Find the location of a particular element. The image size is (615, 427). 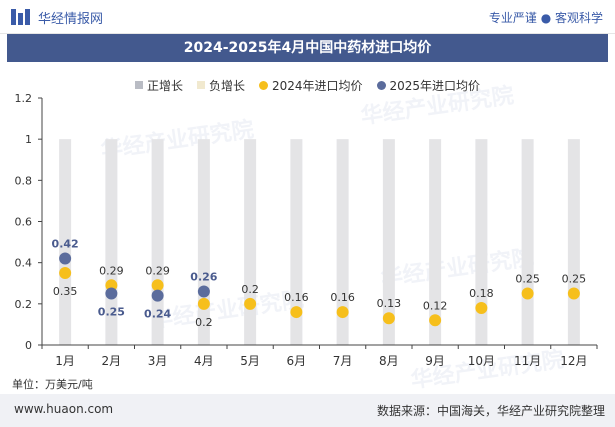

label-2024-11: 0.25 is located at coordinates (527, 279).